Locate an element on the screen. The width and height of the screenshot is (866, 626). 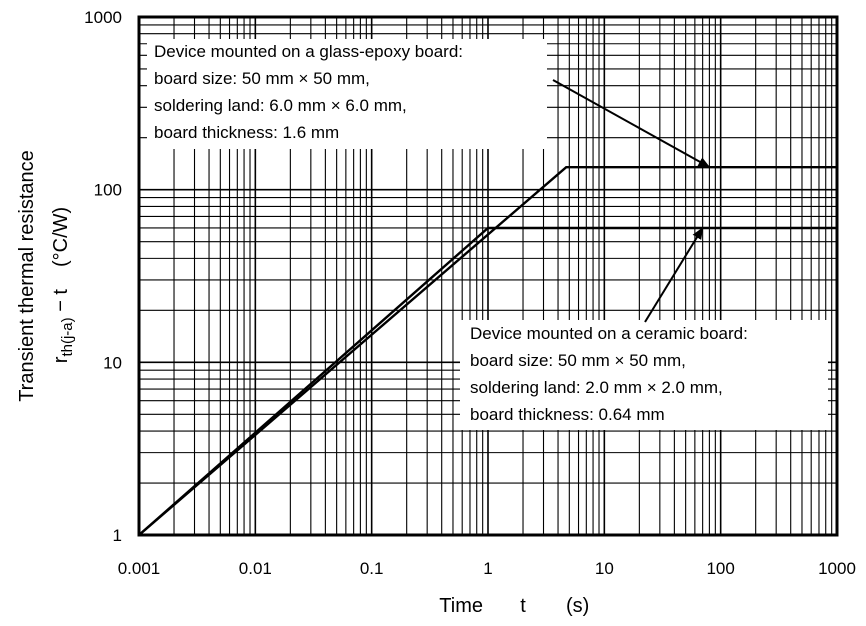
x-tick-label: 0.1 is located at coordinates (372, 568).